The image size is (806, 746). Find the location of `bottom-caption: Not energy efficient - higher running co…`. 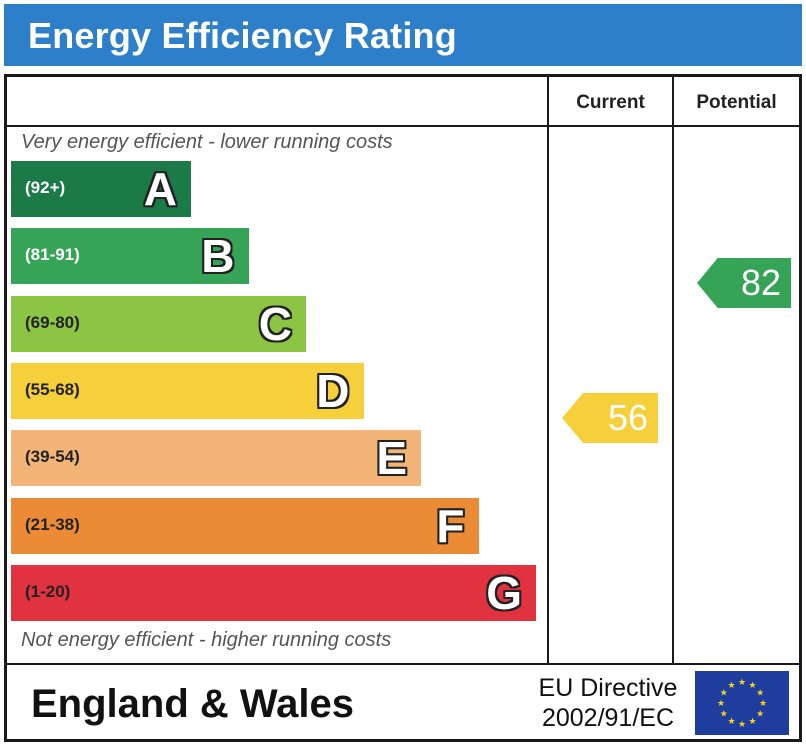

bottom-caption: Not energy efficient - higher running co… is located at coordinates (206, 640).